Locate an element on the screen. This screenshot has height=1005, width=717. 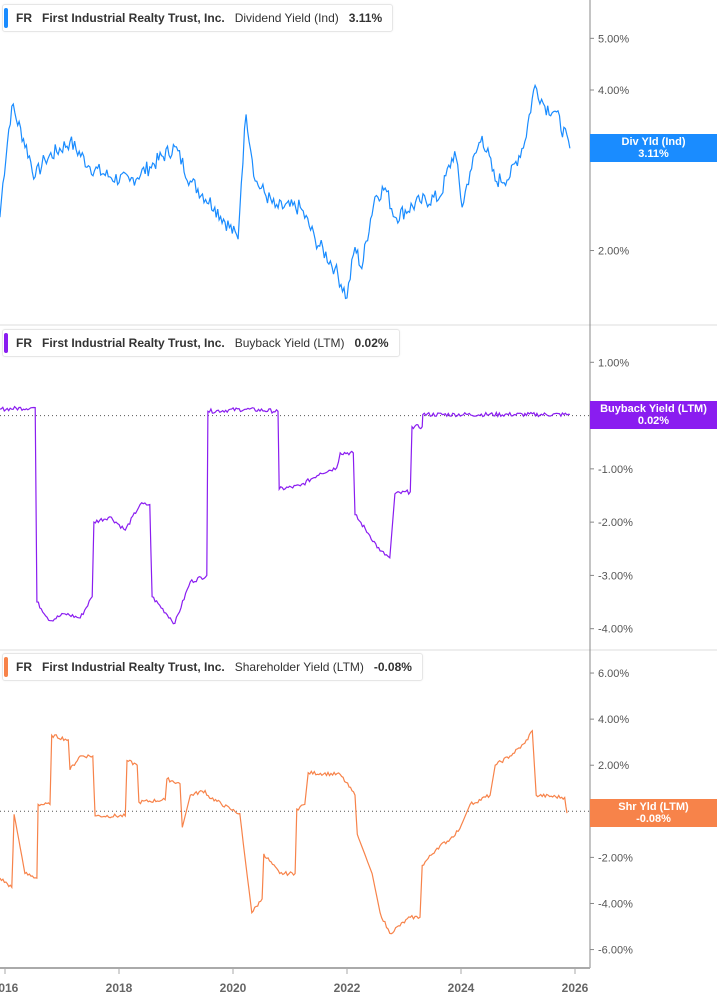
y-tick-label: 5.00% is located at coordinates (613, 39).